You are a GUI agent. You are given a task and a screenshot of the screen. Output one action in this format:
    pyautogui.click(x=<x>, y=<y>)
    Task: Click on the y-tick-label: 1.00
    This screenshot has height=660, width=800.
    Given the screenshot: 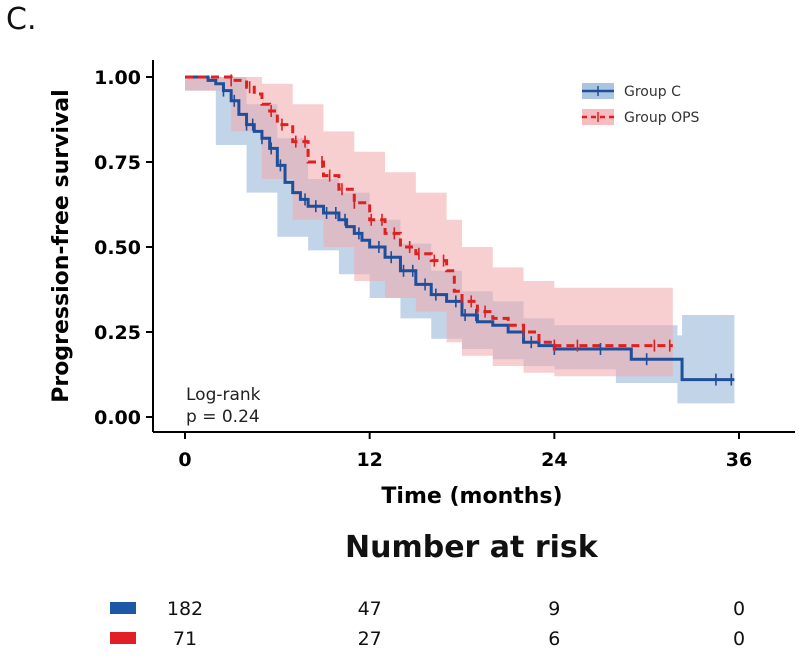 What is the action you would take?
    pyautogui.click(x=117, y=78)
    